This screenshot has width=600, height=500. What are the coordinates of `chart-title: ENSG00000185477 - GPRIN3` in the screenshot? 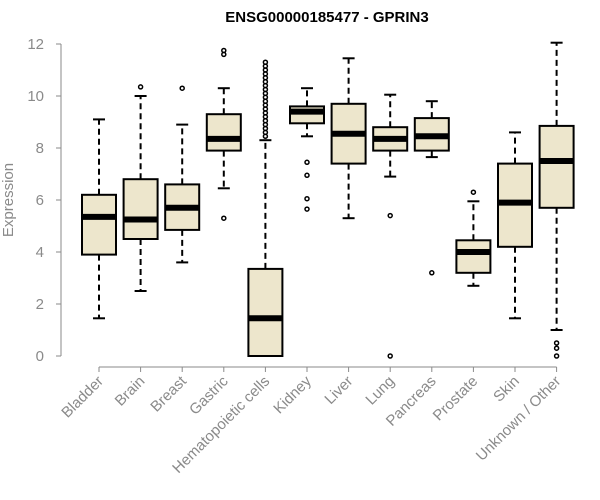 It's located at (326, 17).